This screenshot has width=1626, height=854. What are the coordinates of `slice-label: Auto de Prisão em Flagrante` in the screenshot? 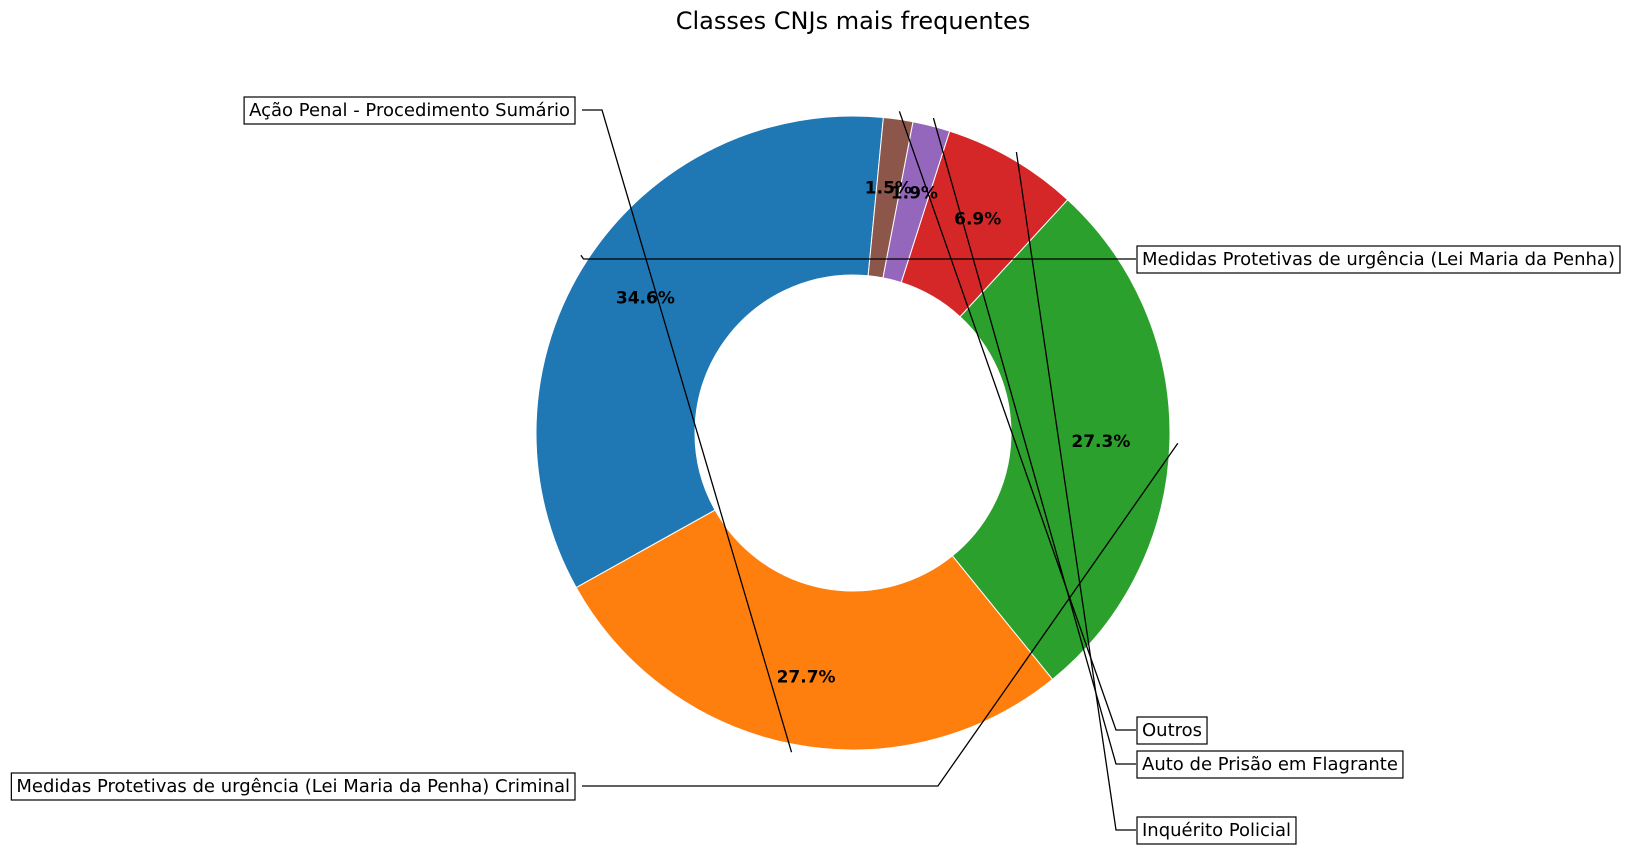 It's located at (1270, 764).